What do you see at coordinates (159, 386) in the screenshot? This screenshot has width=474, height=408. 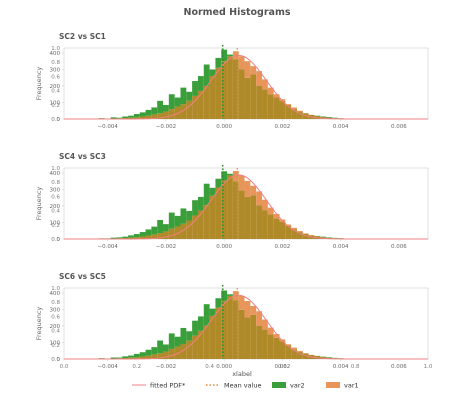 I see `legend-item-fitted-pdf: fitted PDF*` at bounding box center [159, 386].